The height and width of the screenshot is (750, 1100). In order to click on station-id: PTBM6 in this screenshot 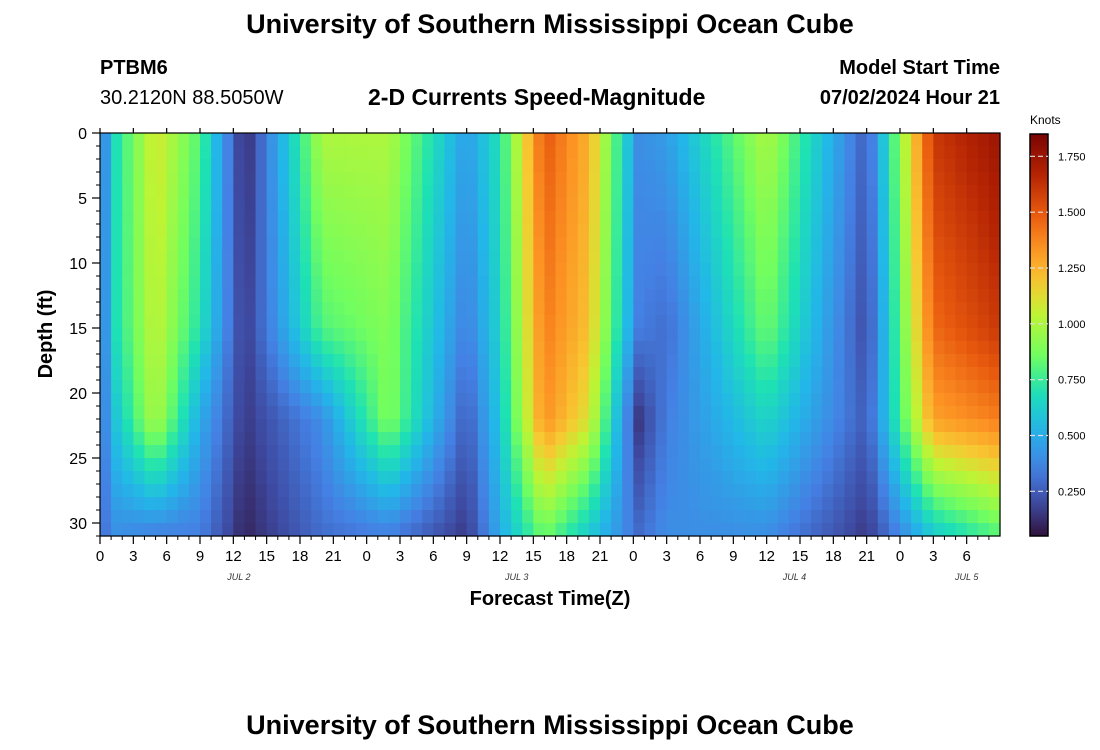, I will do `click(134, 68)`.